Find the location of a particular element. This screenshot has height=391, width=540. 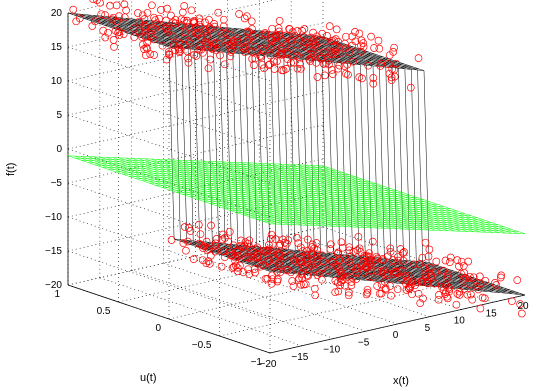

z-tick-label: −5 is located at coordinates (57, 183).